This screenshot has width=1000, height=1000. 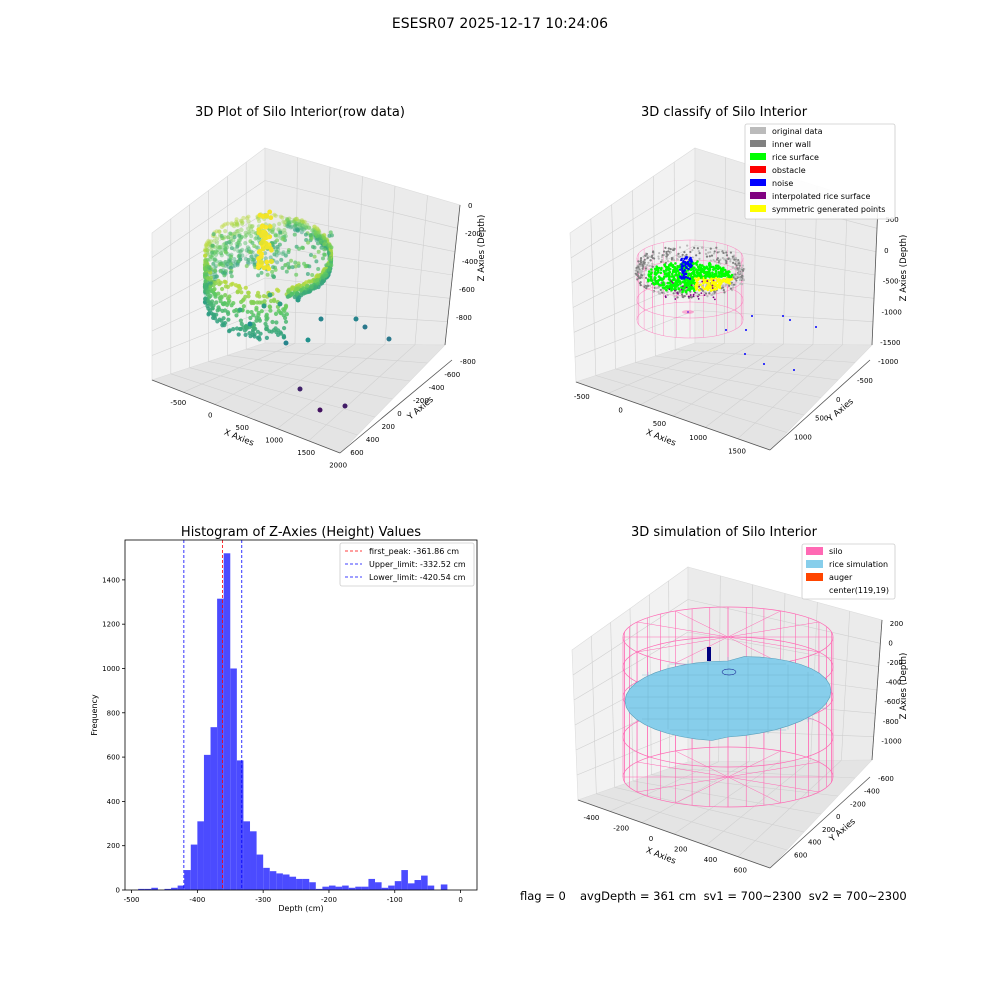 What do you see at coordinates (737, 451) in the screenshot?
I see `classify-plot-x-tick-label: 1500` at bounding box center [737, 451].